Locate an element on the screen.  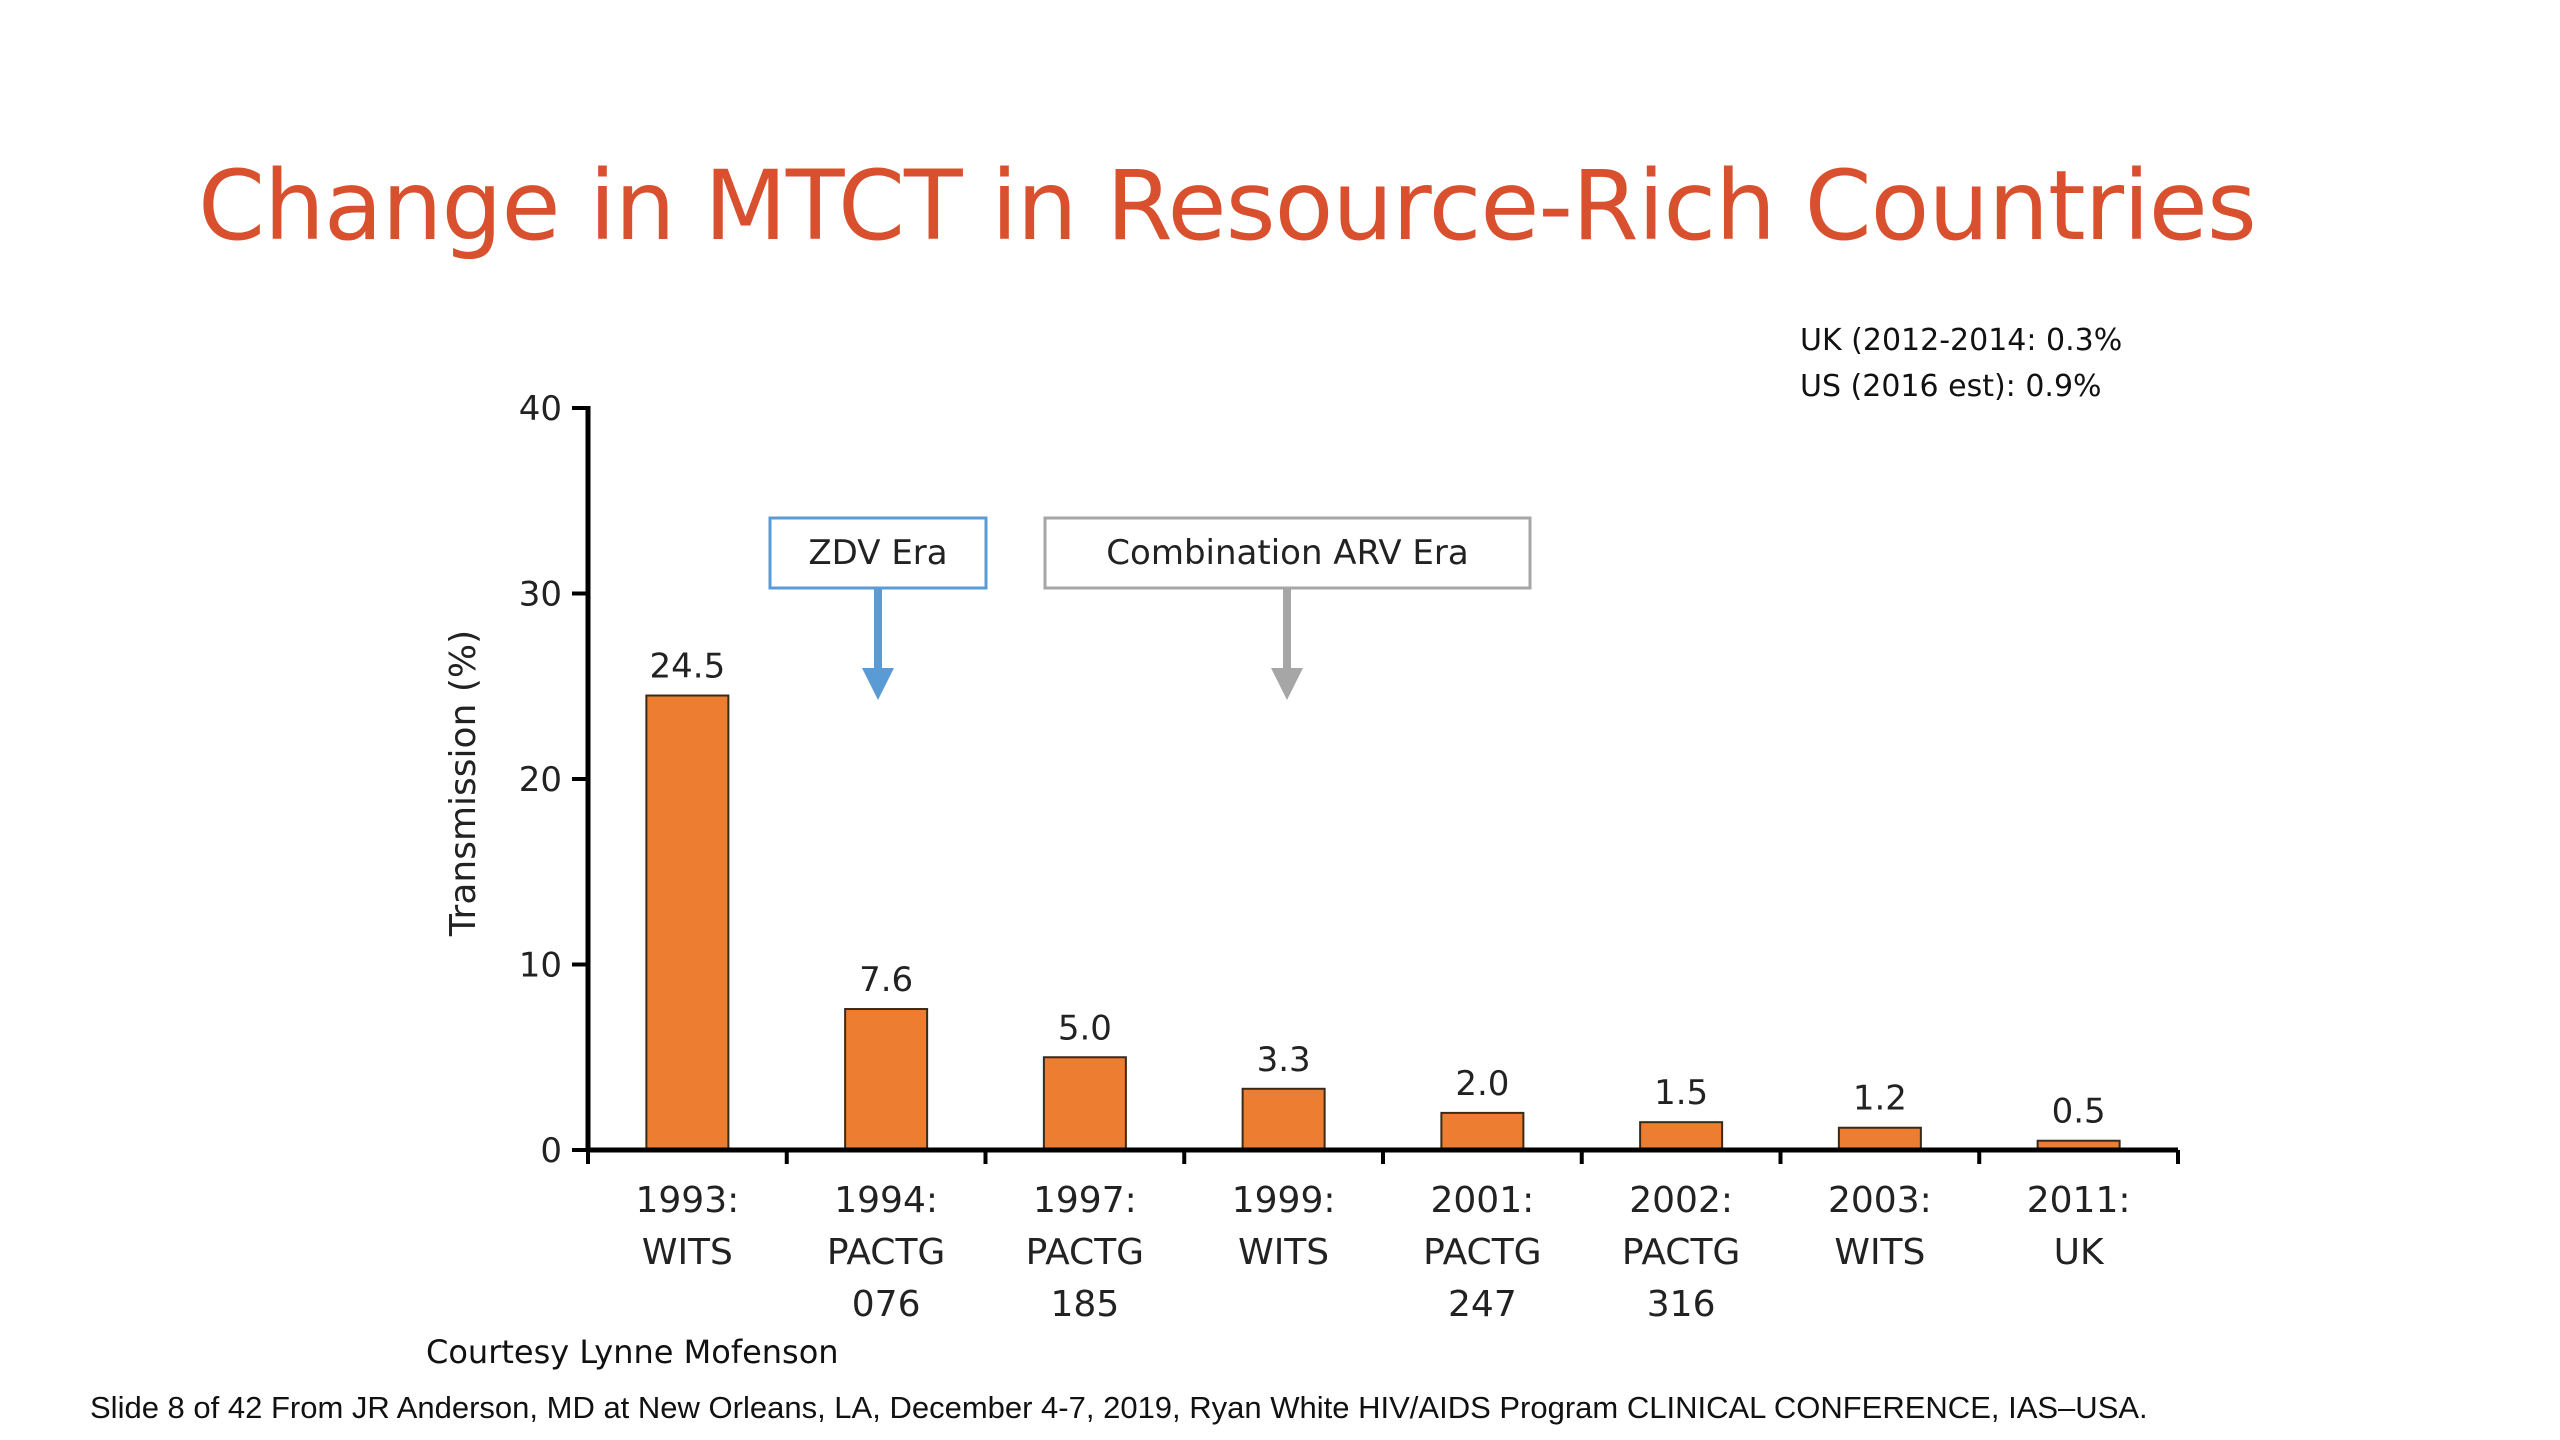
value-label-0: 24.5 is located at coordinates (688, 667).